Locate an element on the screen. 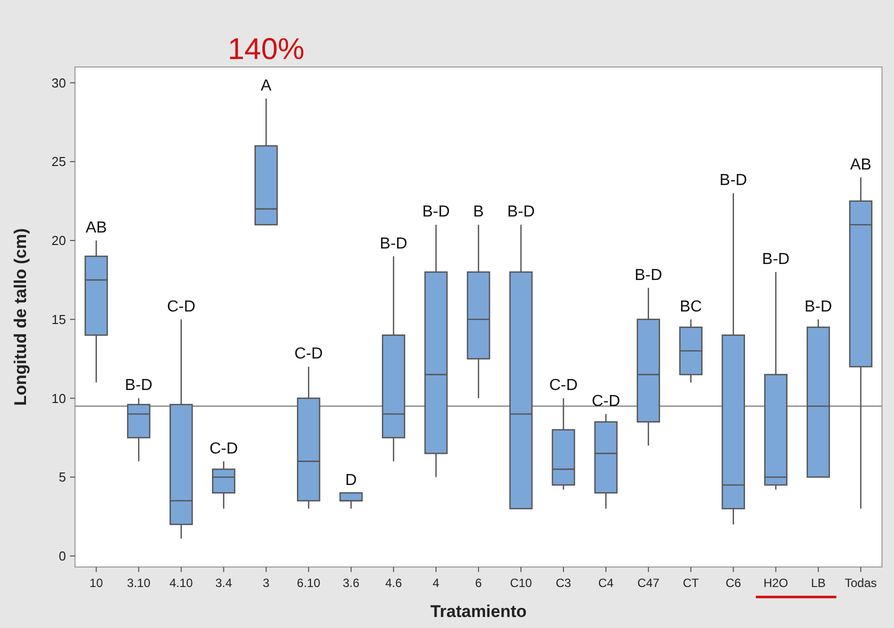  x-tick-label: 3.6 is located at coordinates (351, 583).